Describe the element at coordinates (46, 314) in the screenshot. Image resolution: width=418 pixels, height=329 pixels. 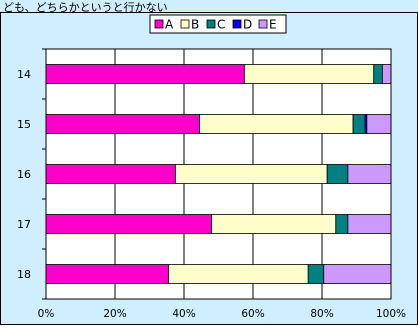
I see `x-tick-label: 0%` at that location.